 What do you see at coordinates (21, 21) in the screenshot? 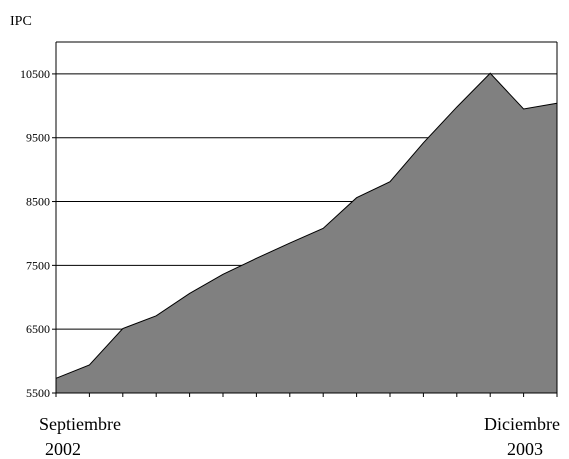
I see `y-axis-title: IPC` at bounding box center [21, 21].